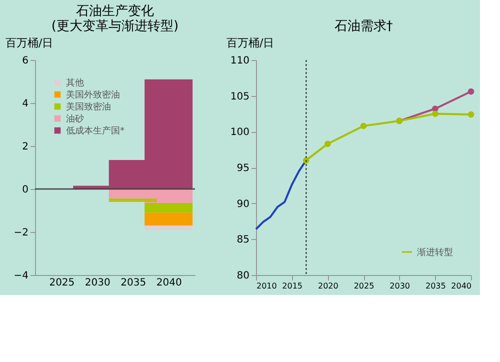 The width and height of the screenshot is (500, 362). I want to click on y-tick-label: 0, so click(25, 190).